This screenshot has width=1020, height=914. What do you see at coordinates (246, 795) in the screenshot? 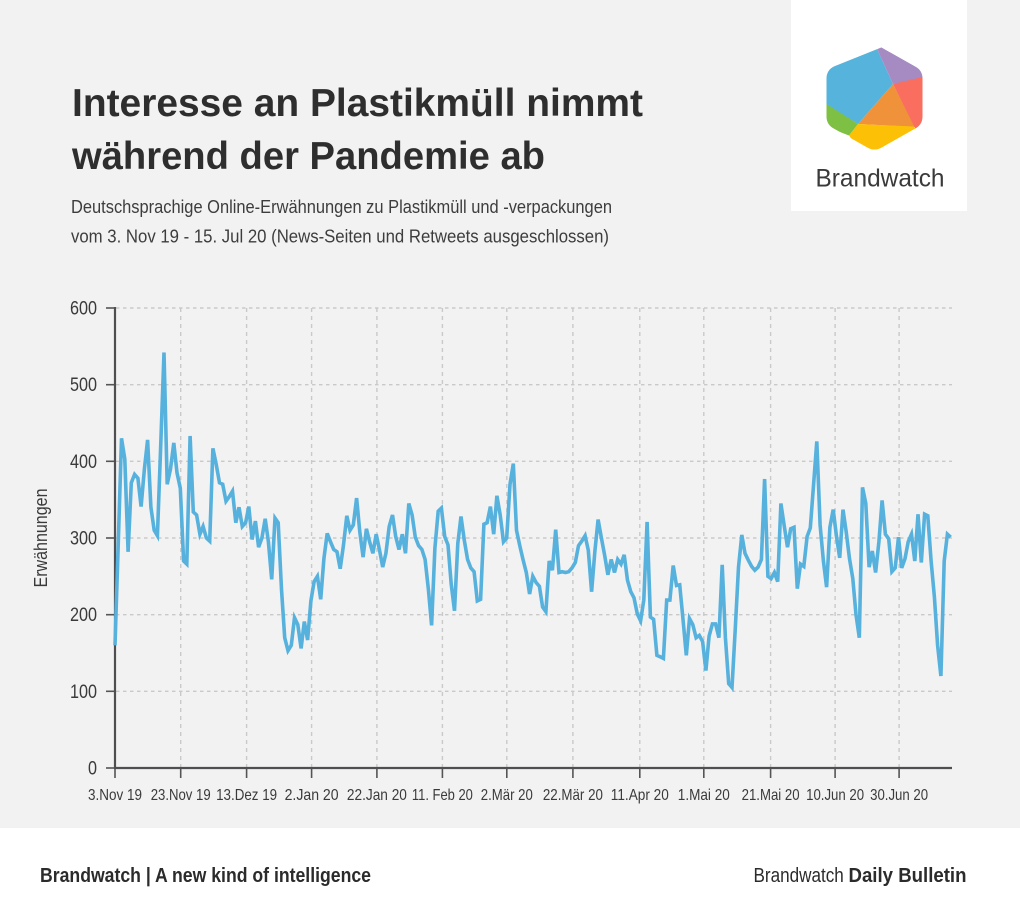
I see `svg-text: 13.Dez 19` at bounding box center [246, 795].